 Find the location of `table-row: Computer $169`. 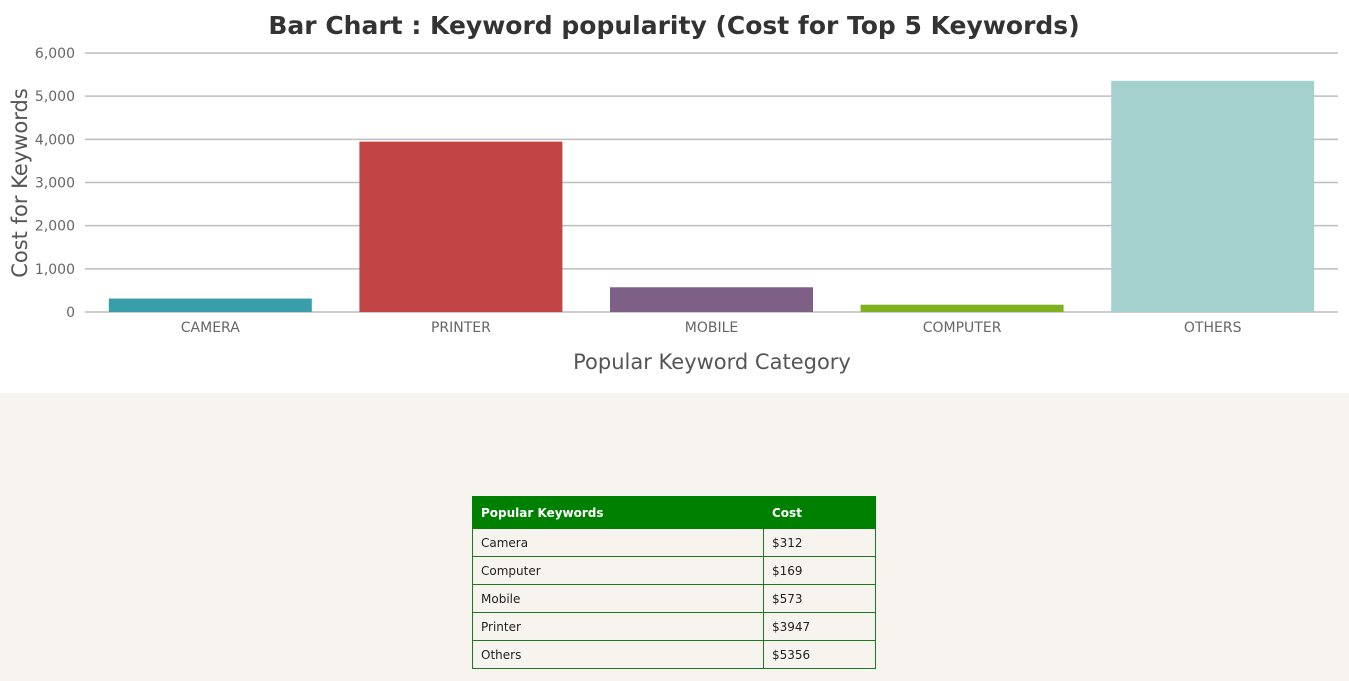

table-row: Computer $169 is located at coordinates (674, 570).